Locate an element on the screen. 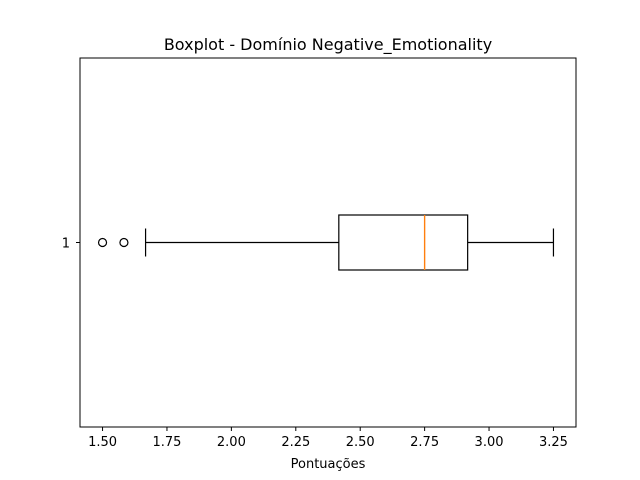 The image size is (640, 480). plot-area is located at coordinates (326, 242).